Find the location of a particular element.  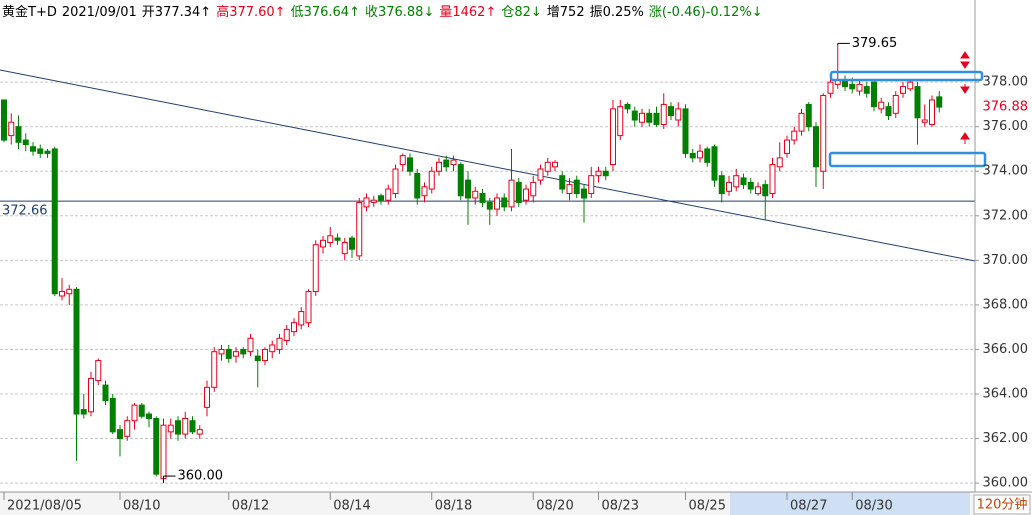

header-field: 高377.60↑ is located at coordinates (250, 12).